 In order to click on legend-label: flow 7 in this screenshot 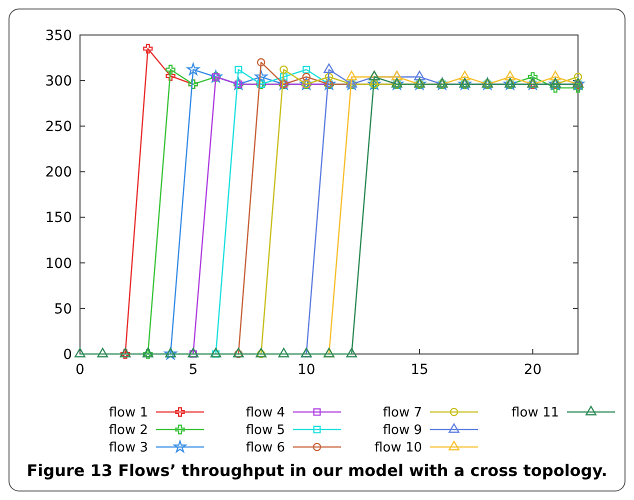, I will do `click(402, 413)`.